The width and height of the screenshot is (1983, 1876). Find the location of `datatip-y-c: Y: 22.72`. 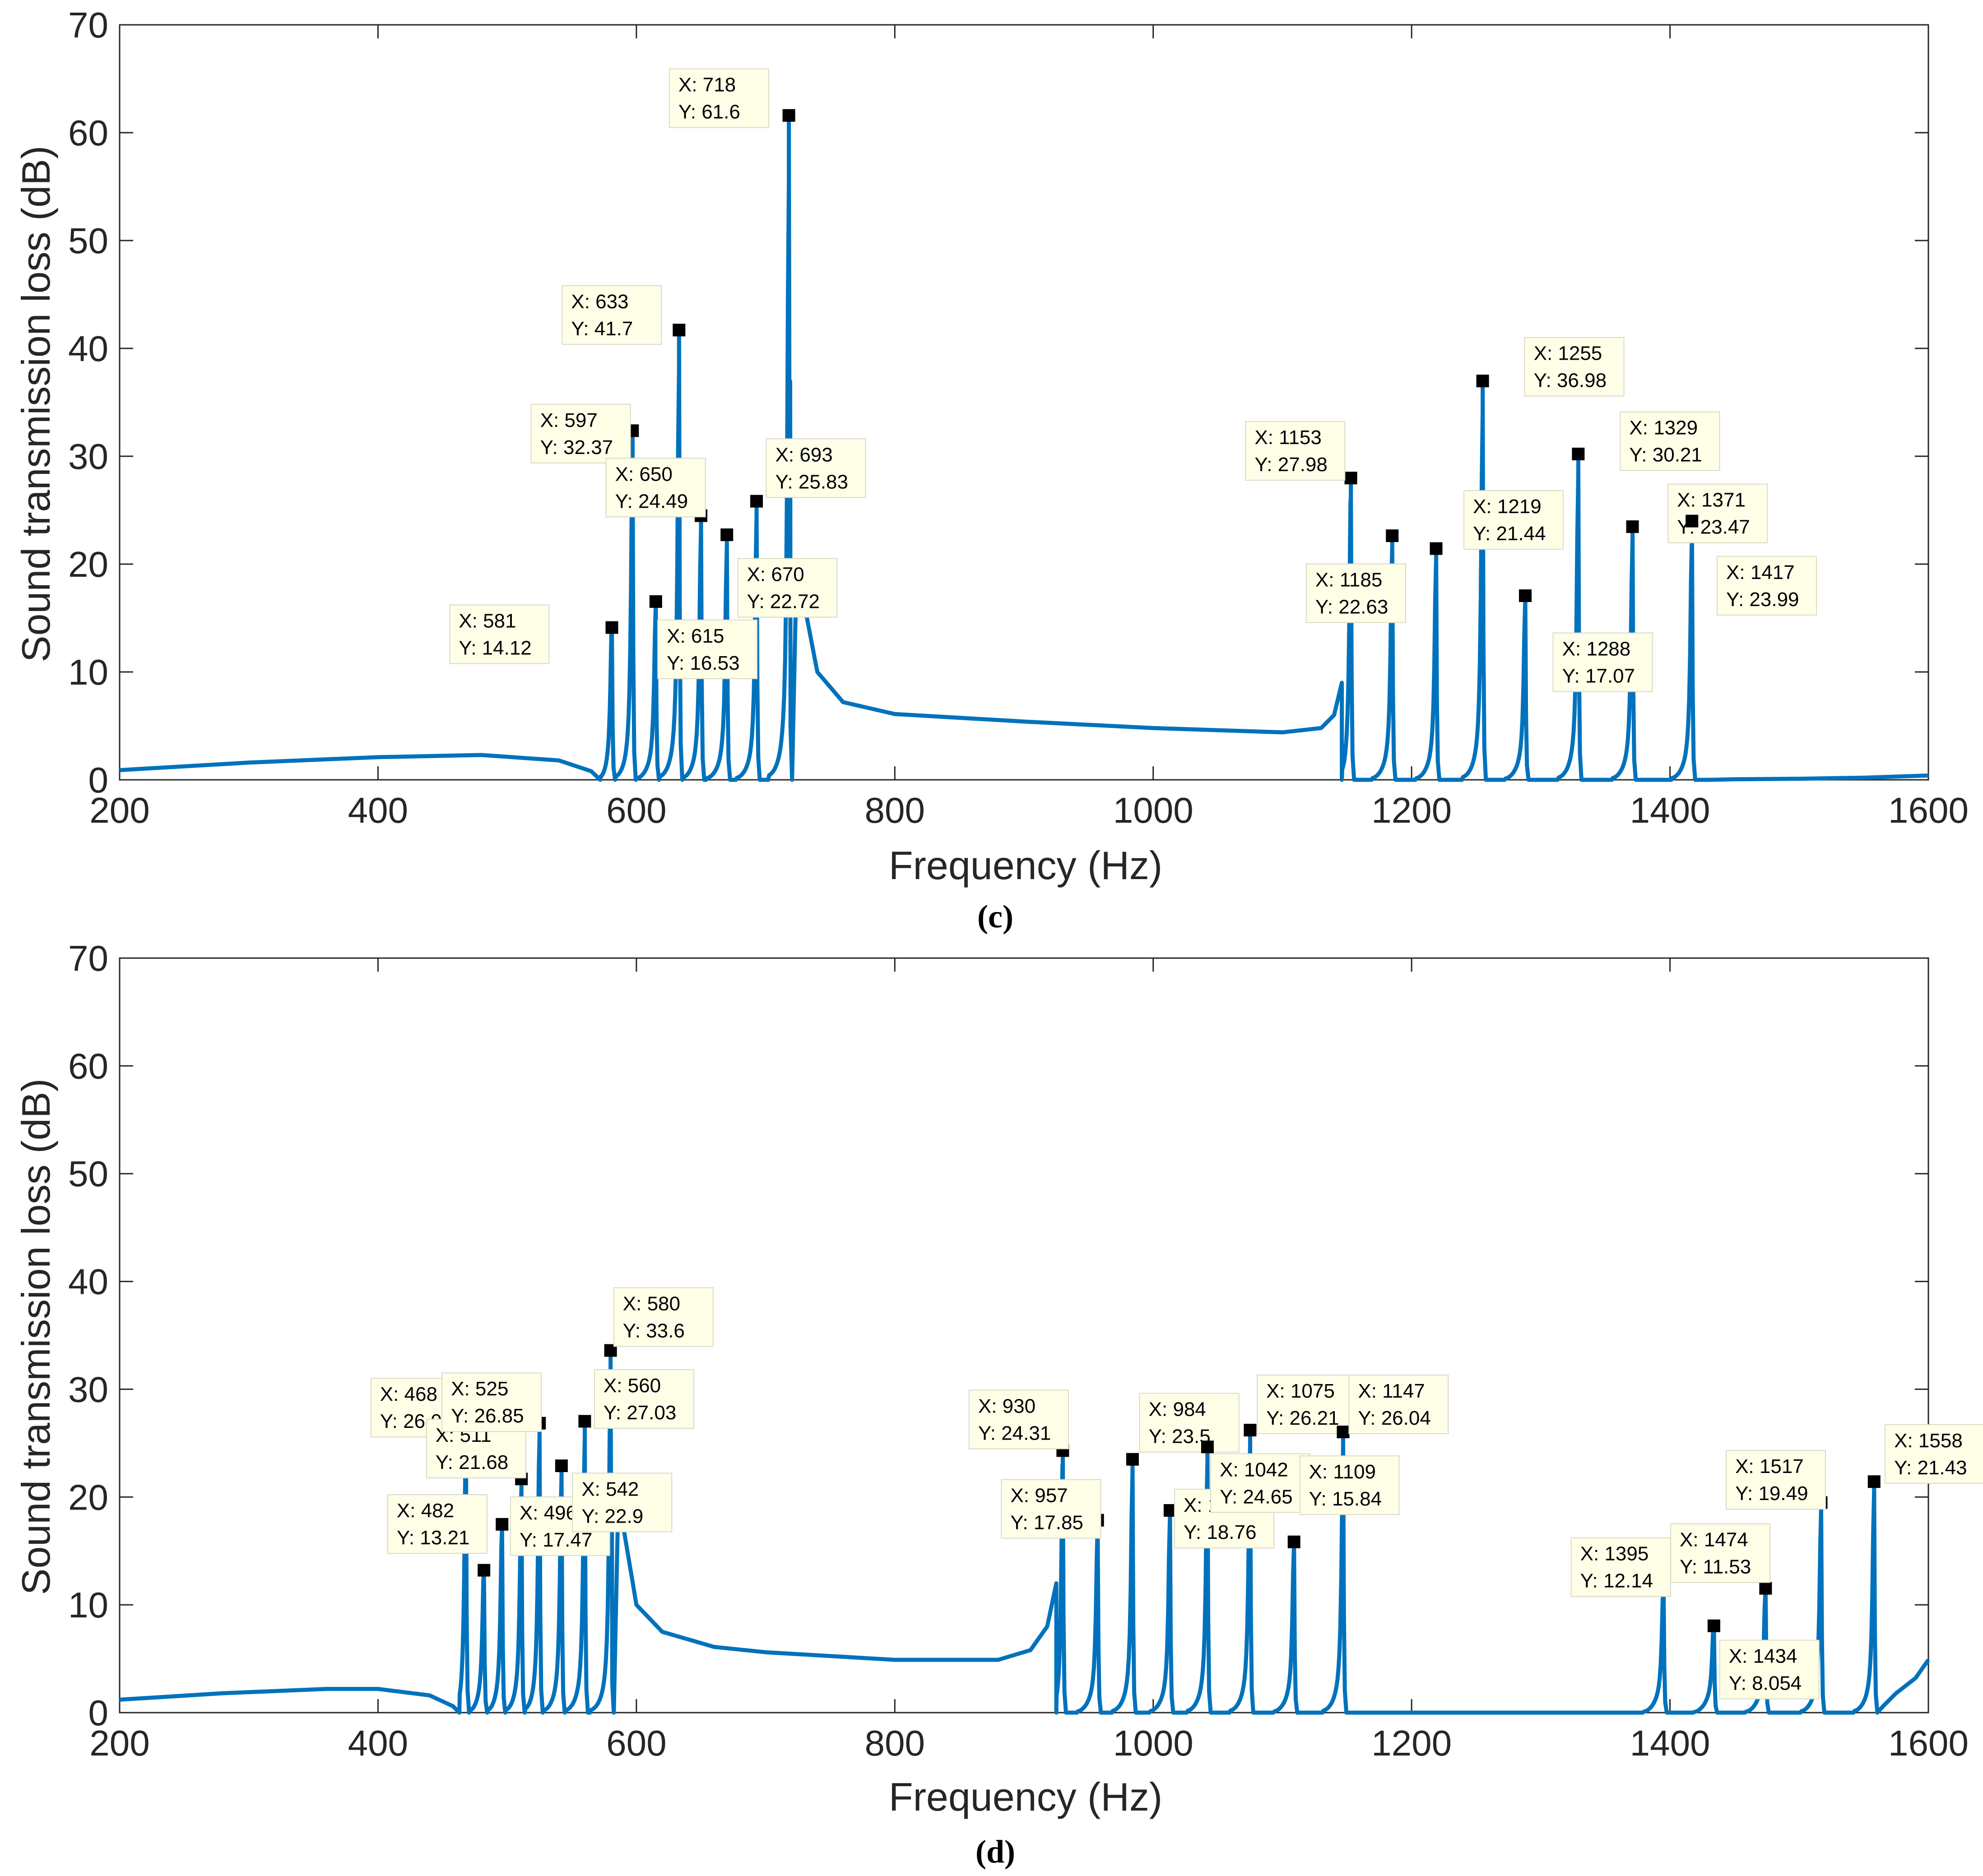

datatip-y-c: Y: 22.72 is located at coordinates (783, 602).